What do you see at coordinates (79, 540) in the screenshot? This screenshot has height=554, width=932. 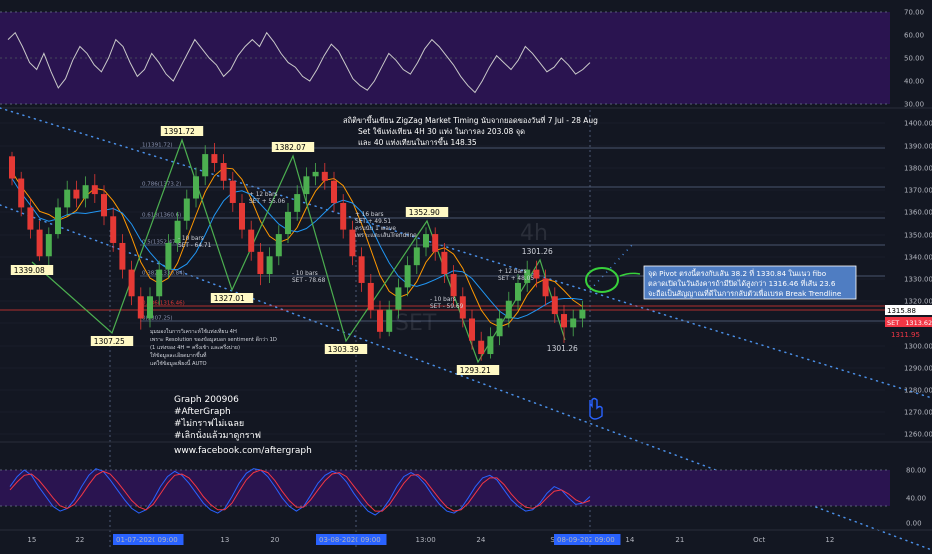 I see `time-label: 22` at bounding box center [79, 540].